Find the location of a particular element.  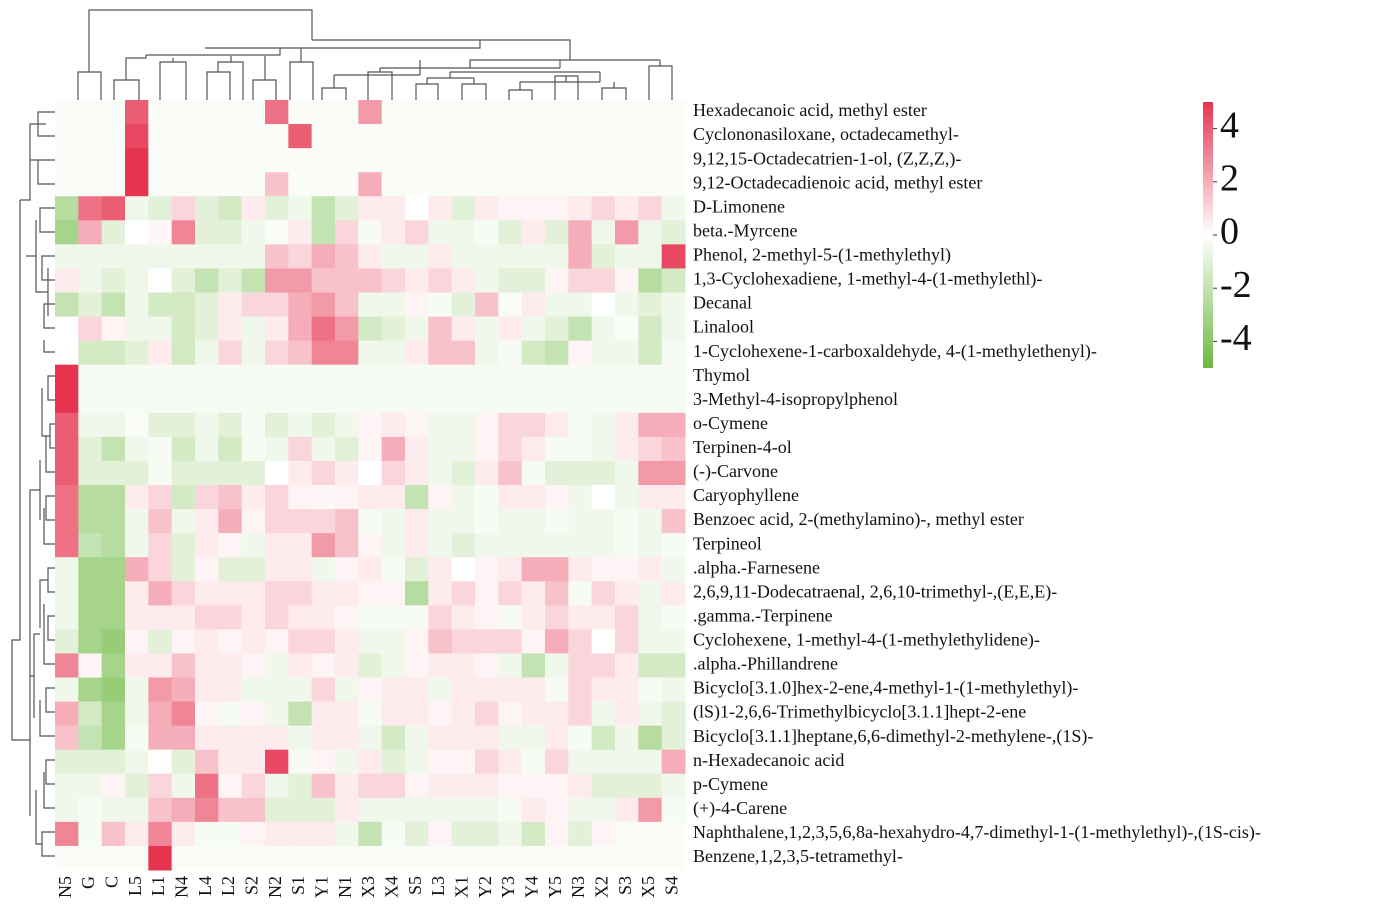

column-label: N1 is located at coordinates (345, 887).